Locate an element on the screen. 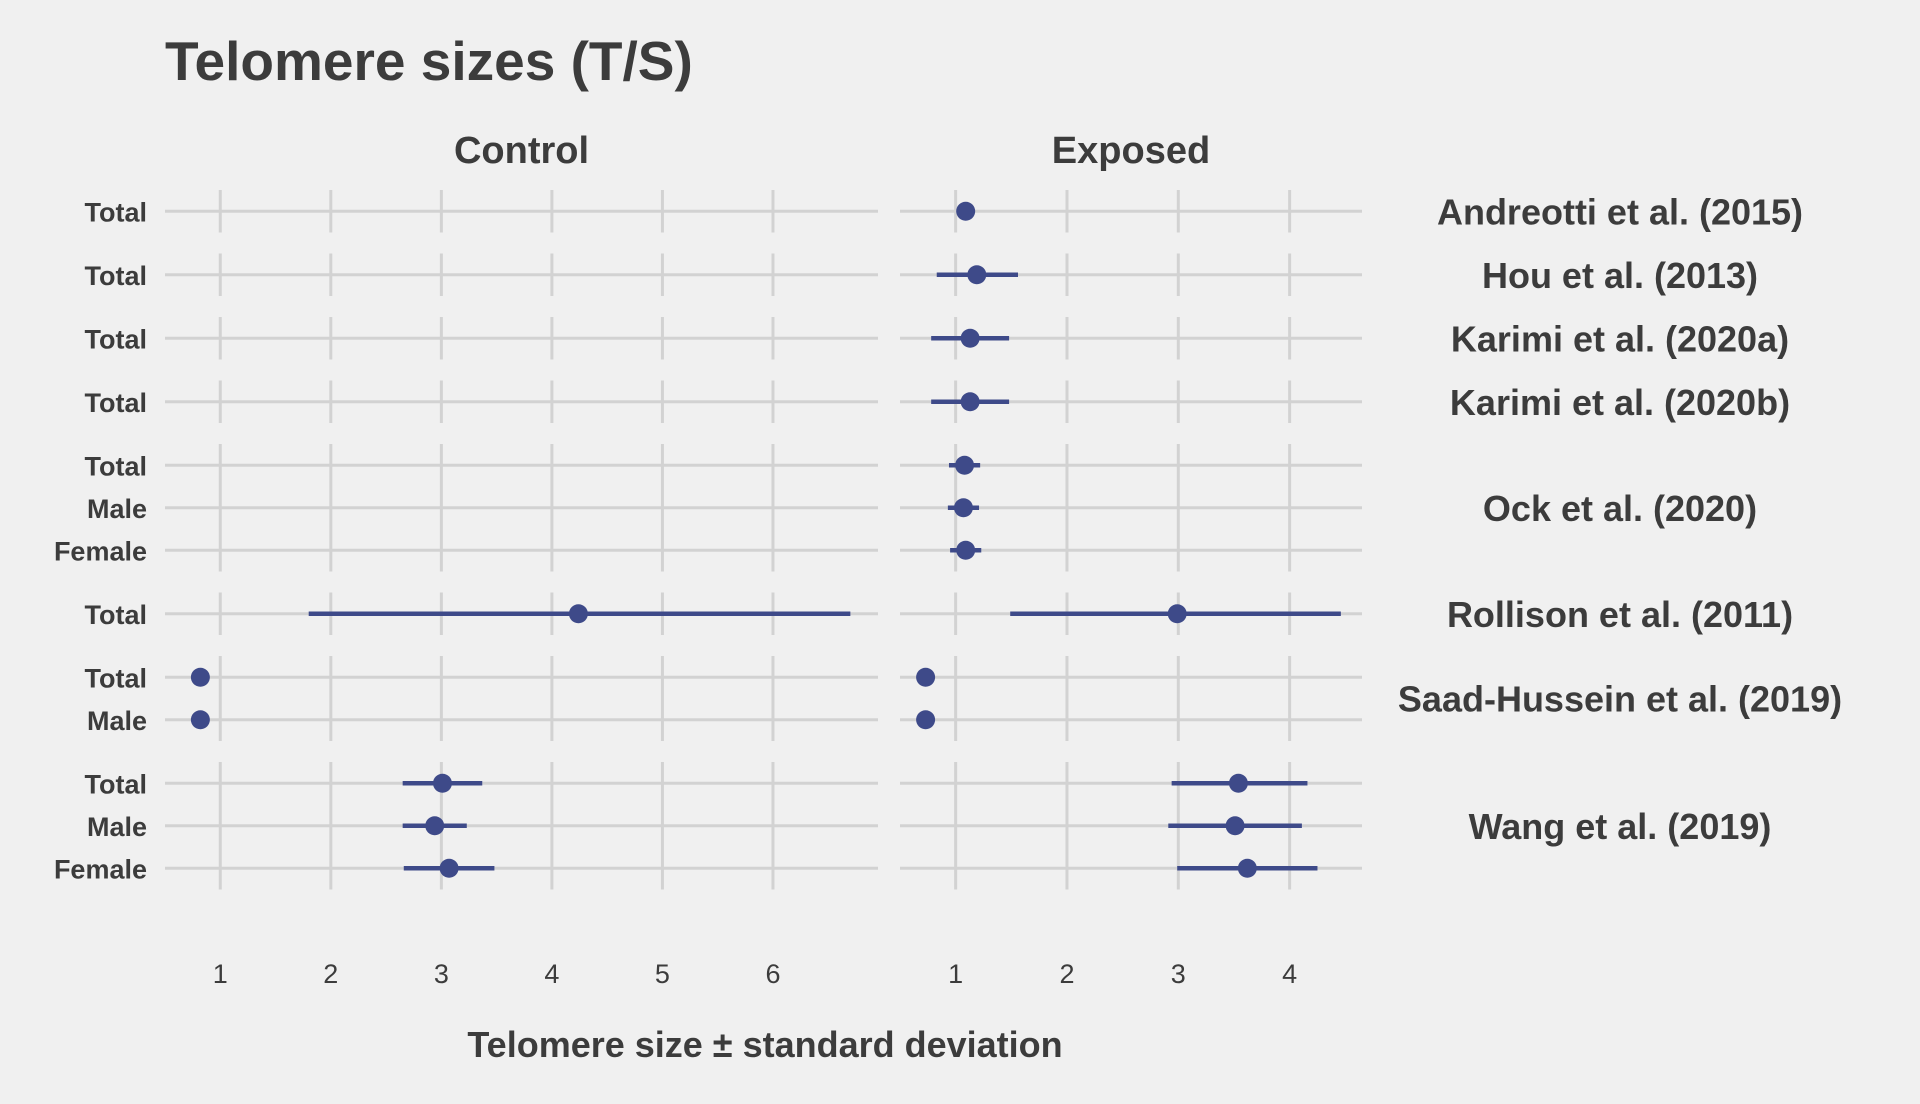 The width and height of the screenshot is (1920, 1104). study-label: Rollison et al. (2011) is located at coordinates (1620, 614).